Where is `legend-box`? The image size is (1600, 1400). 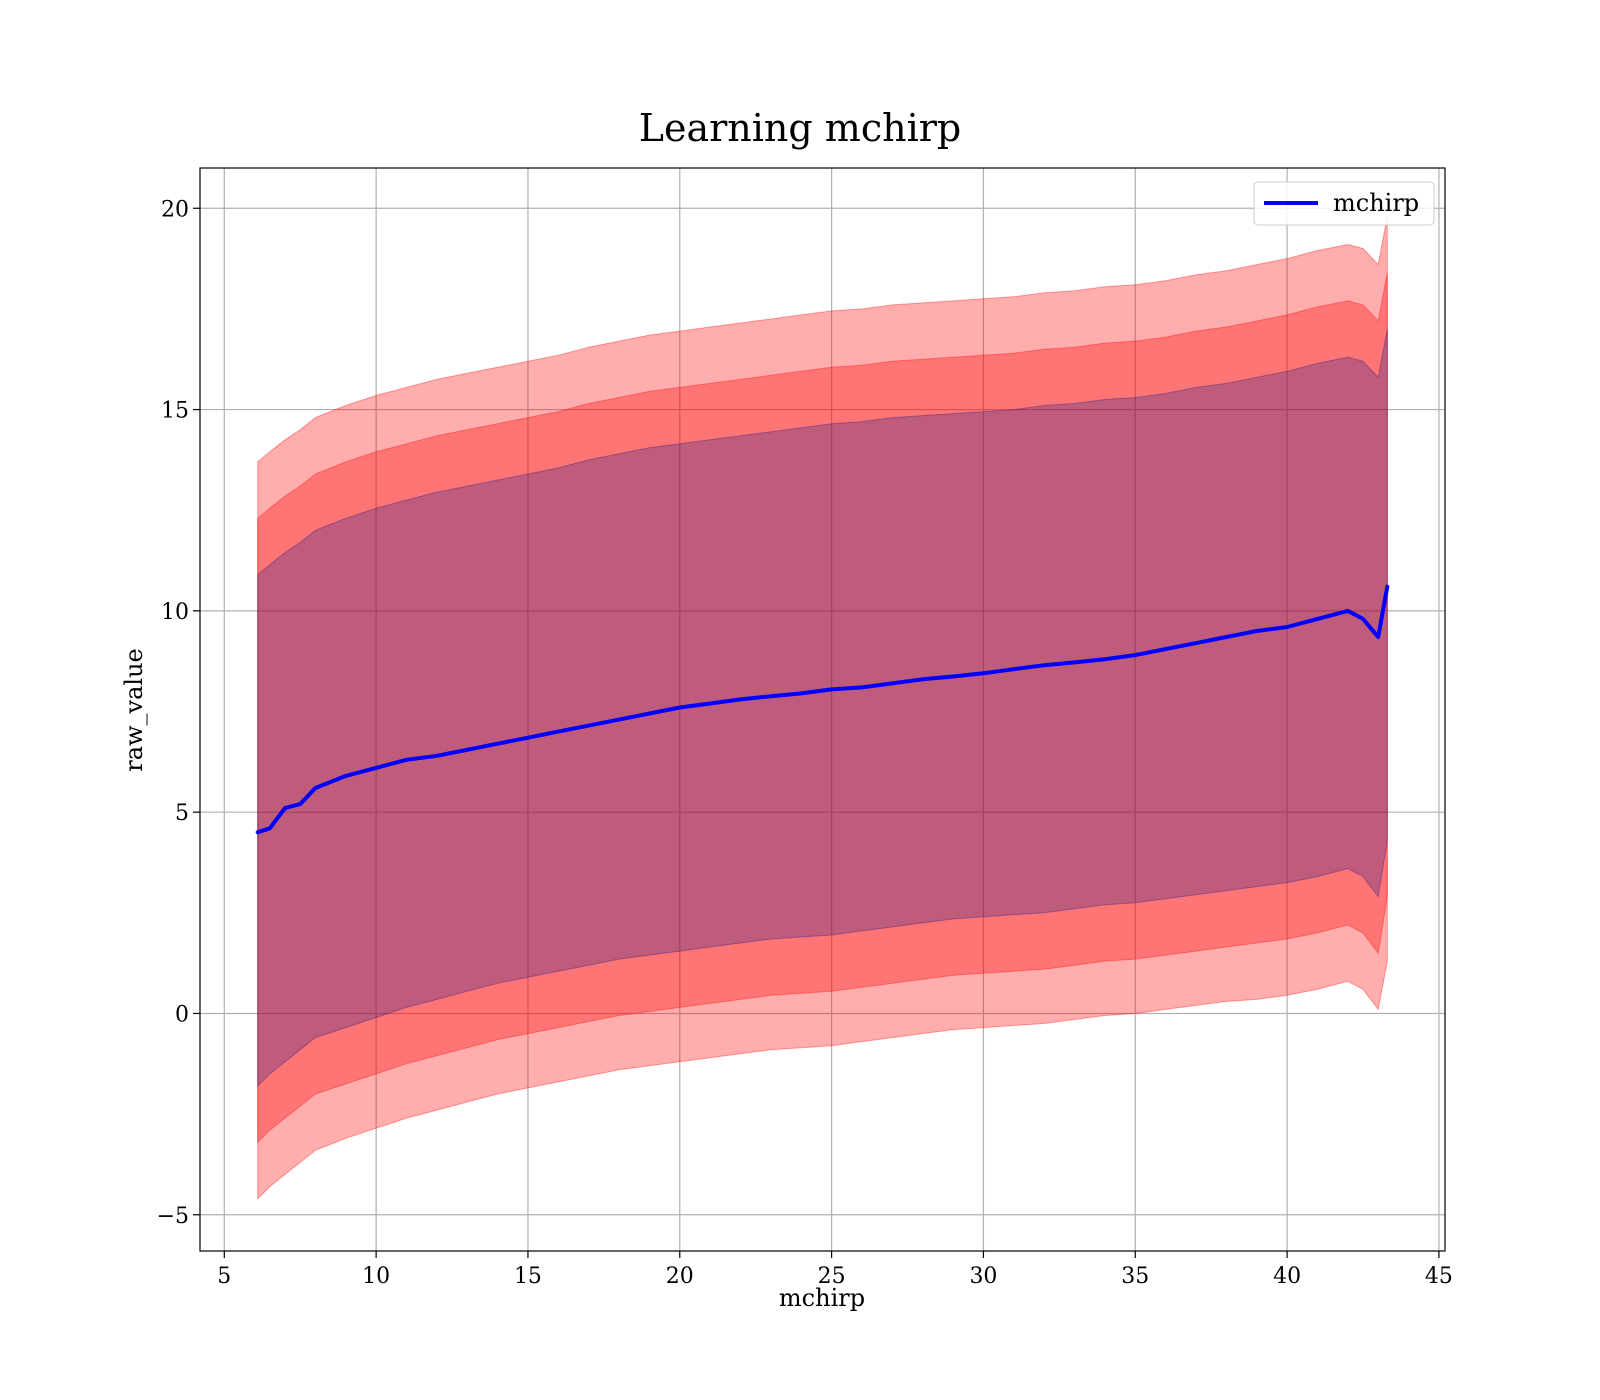
legend-box is located at coordinates (1344, 203).